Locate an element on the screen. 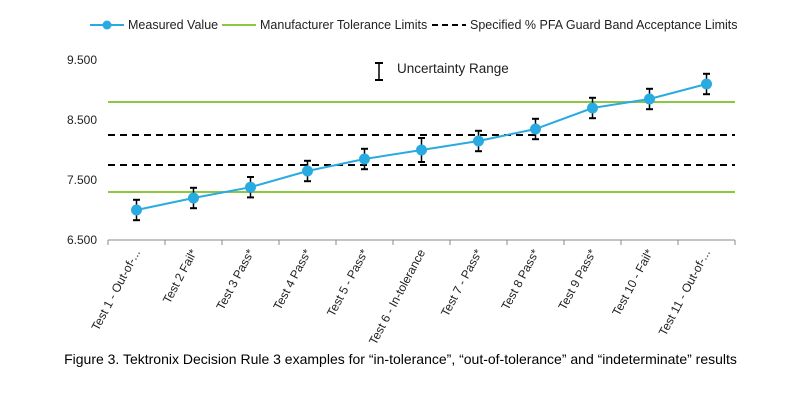 This screenshot has height=411, width=801. y-tick-label: 7.500 is located at coordinates (82, 180).